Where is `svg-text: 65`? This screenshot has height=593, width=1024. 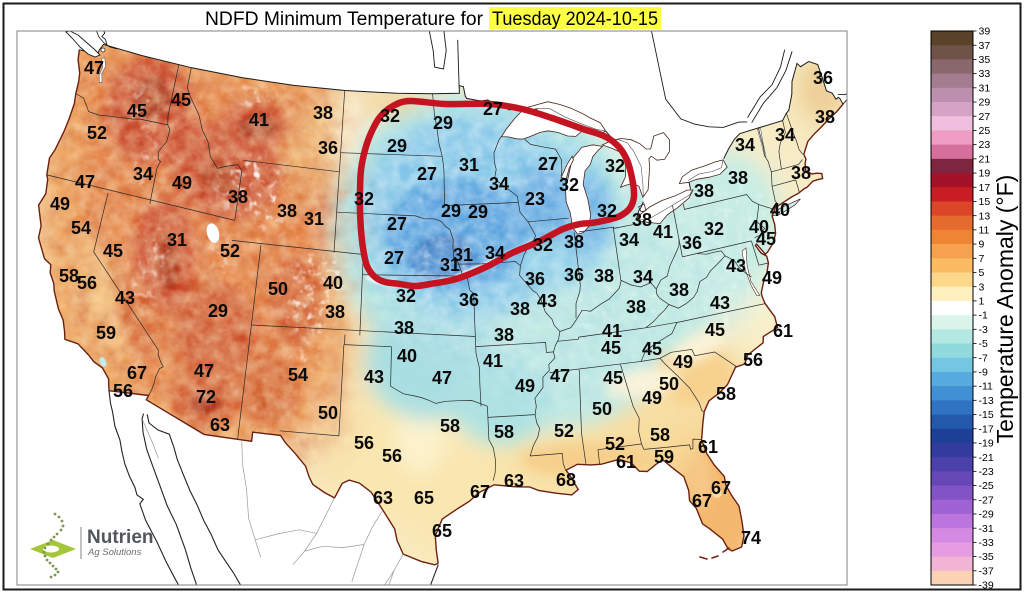 svg-text: 65 is located at coordinates (424, 498).